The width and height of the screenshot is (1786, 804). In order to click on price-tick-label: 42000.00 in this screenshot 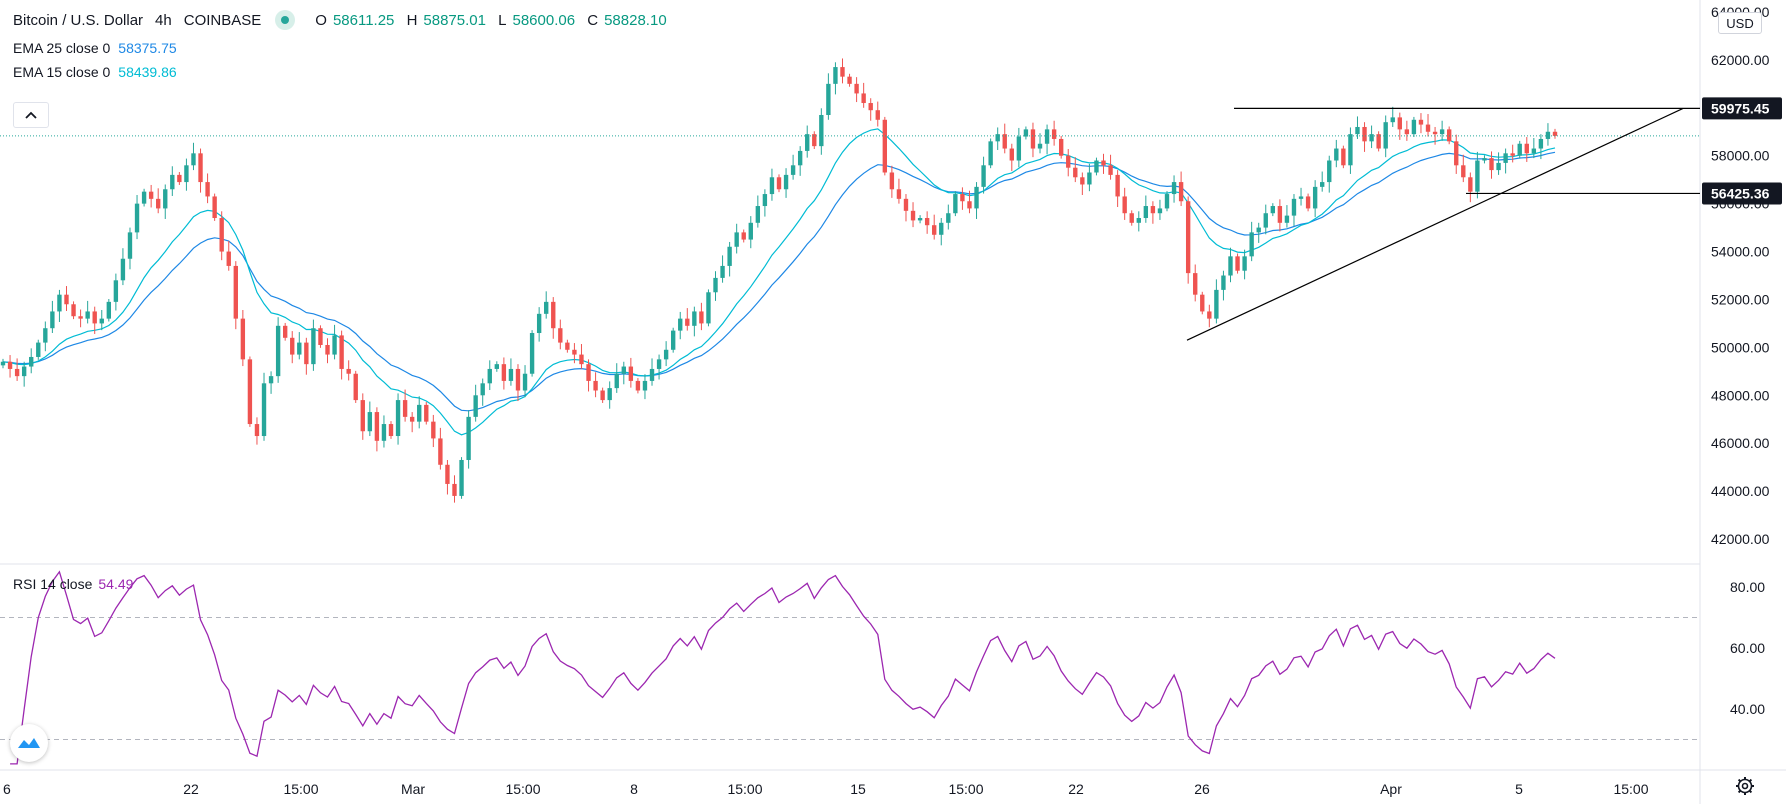, I will do `click(1740, 539)`.